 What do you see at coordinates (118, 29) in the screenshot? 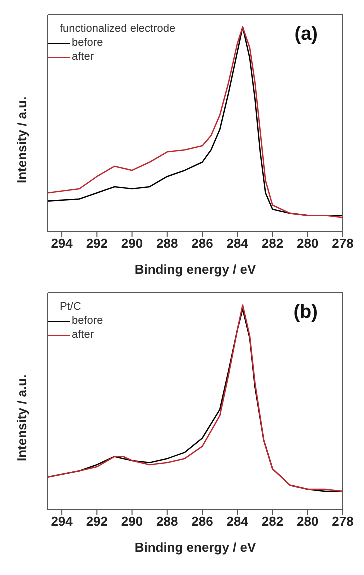
I see `legend-title: functionalized electrode` at bounding box center [118, 29].